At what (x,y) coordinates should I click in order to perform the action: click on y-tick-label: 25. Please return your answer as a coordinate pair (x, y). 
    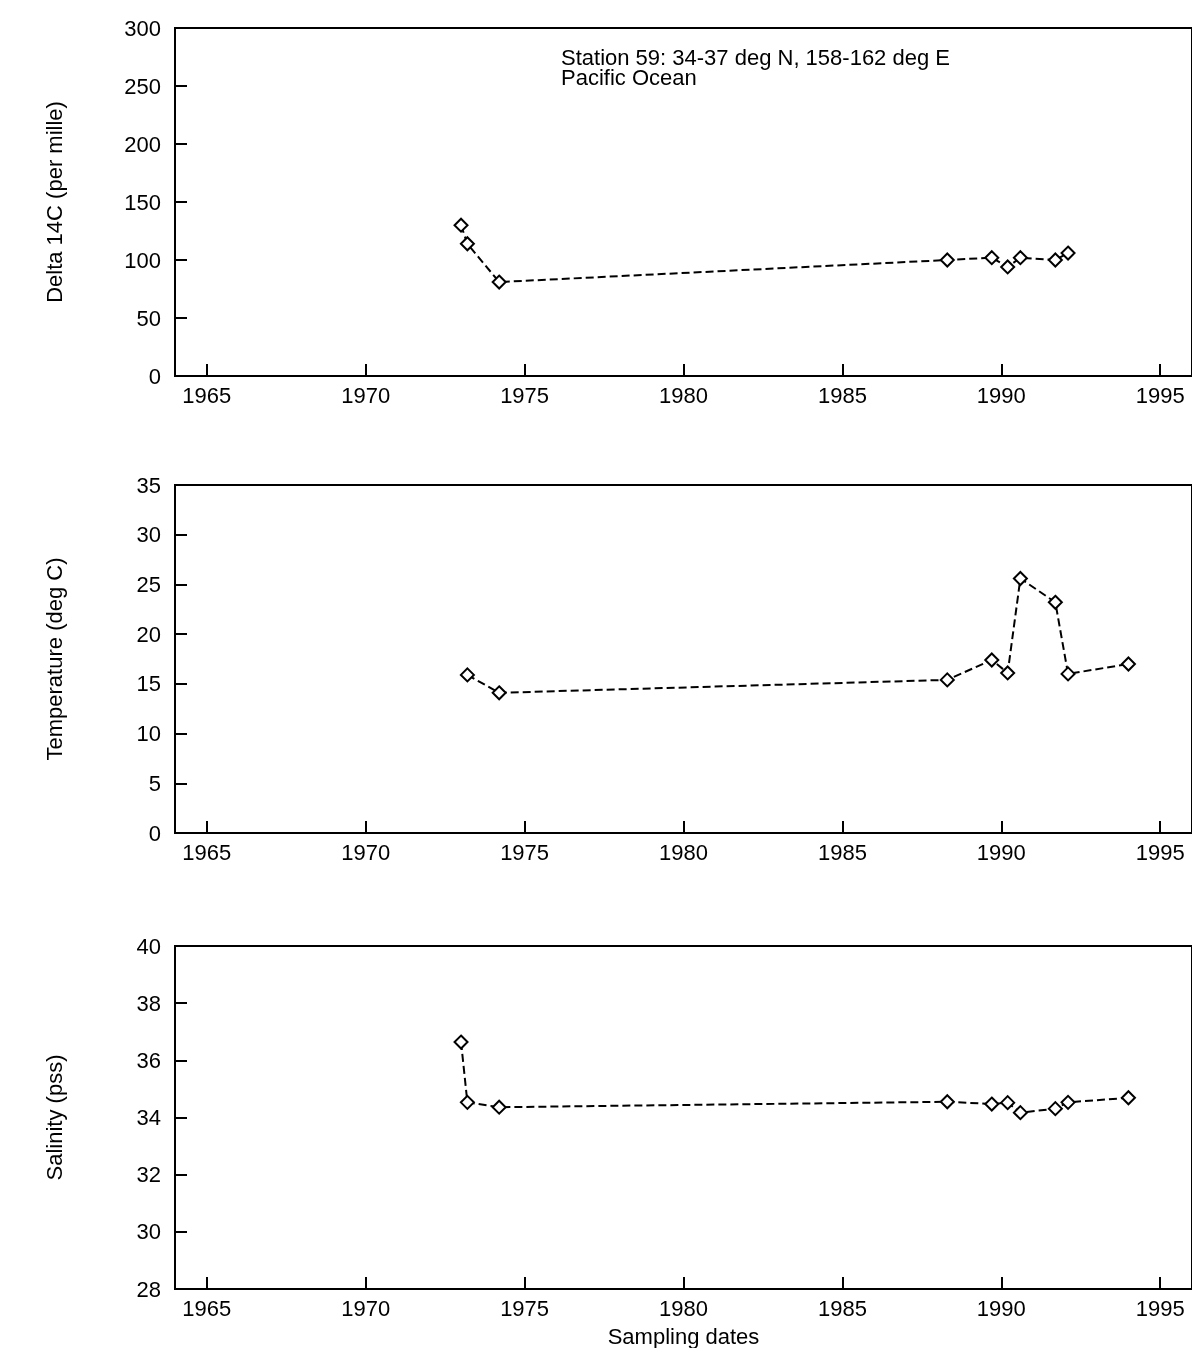
    Looking at the image, I should click on (148, 584).